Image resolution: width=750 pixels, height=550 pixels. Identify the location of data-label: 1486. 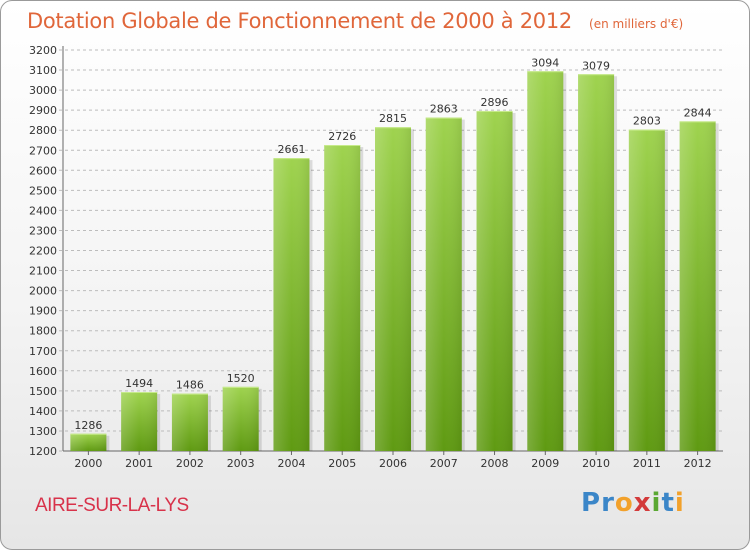
(190, 385).